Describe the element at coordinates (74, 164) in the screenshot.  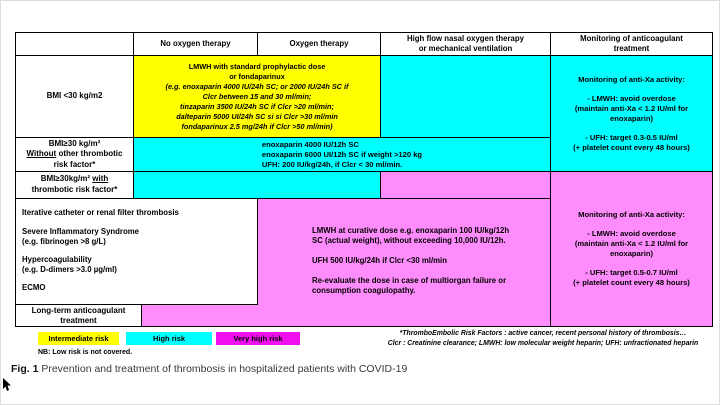
I see `row-label-line3: risk factor*` at that location.